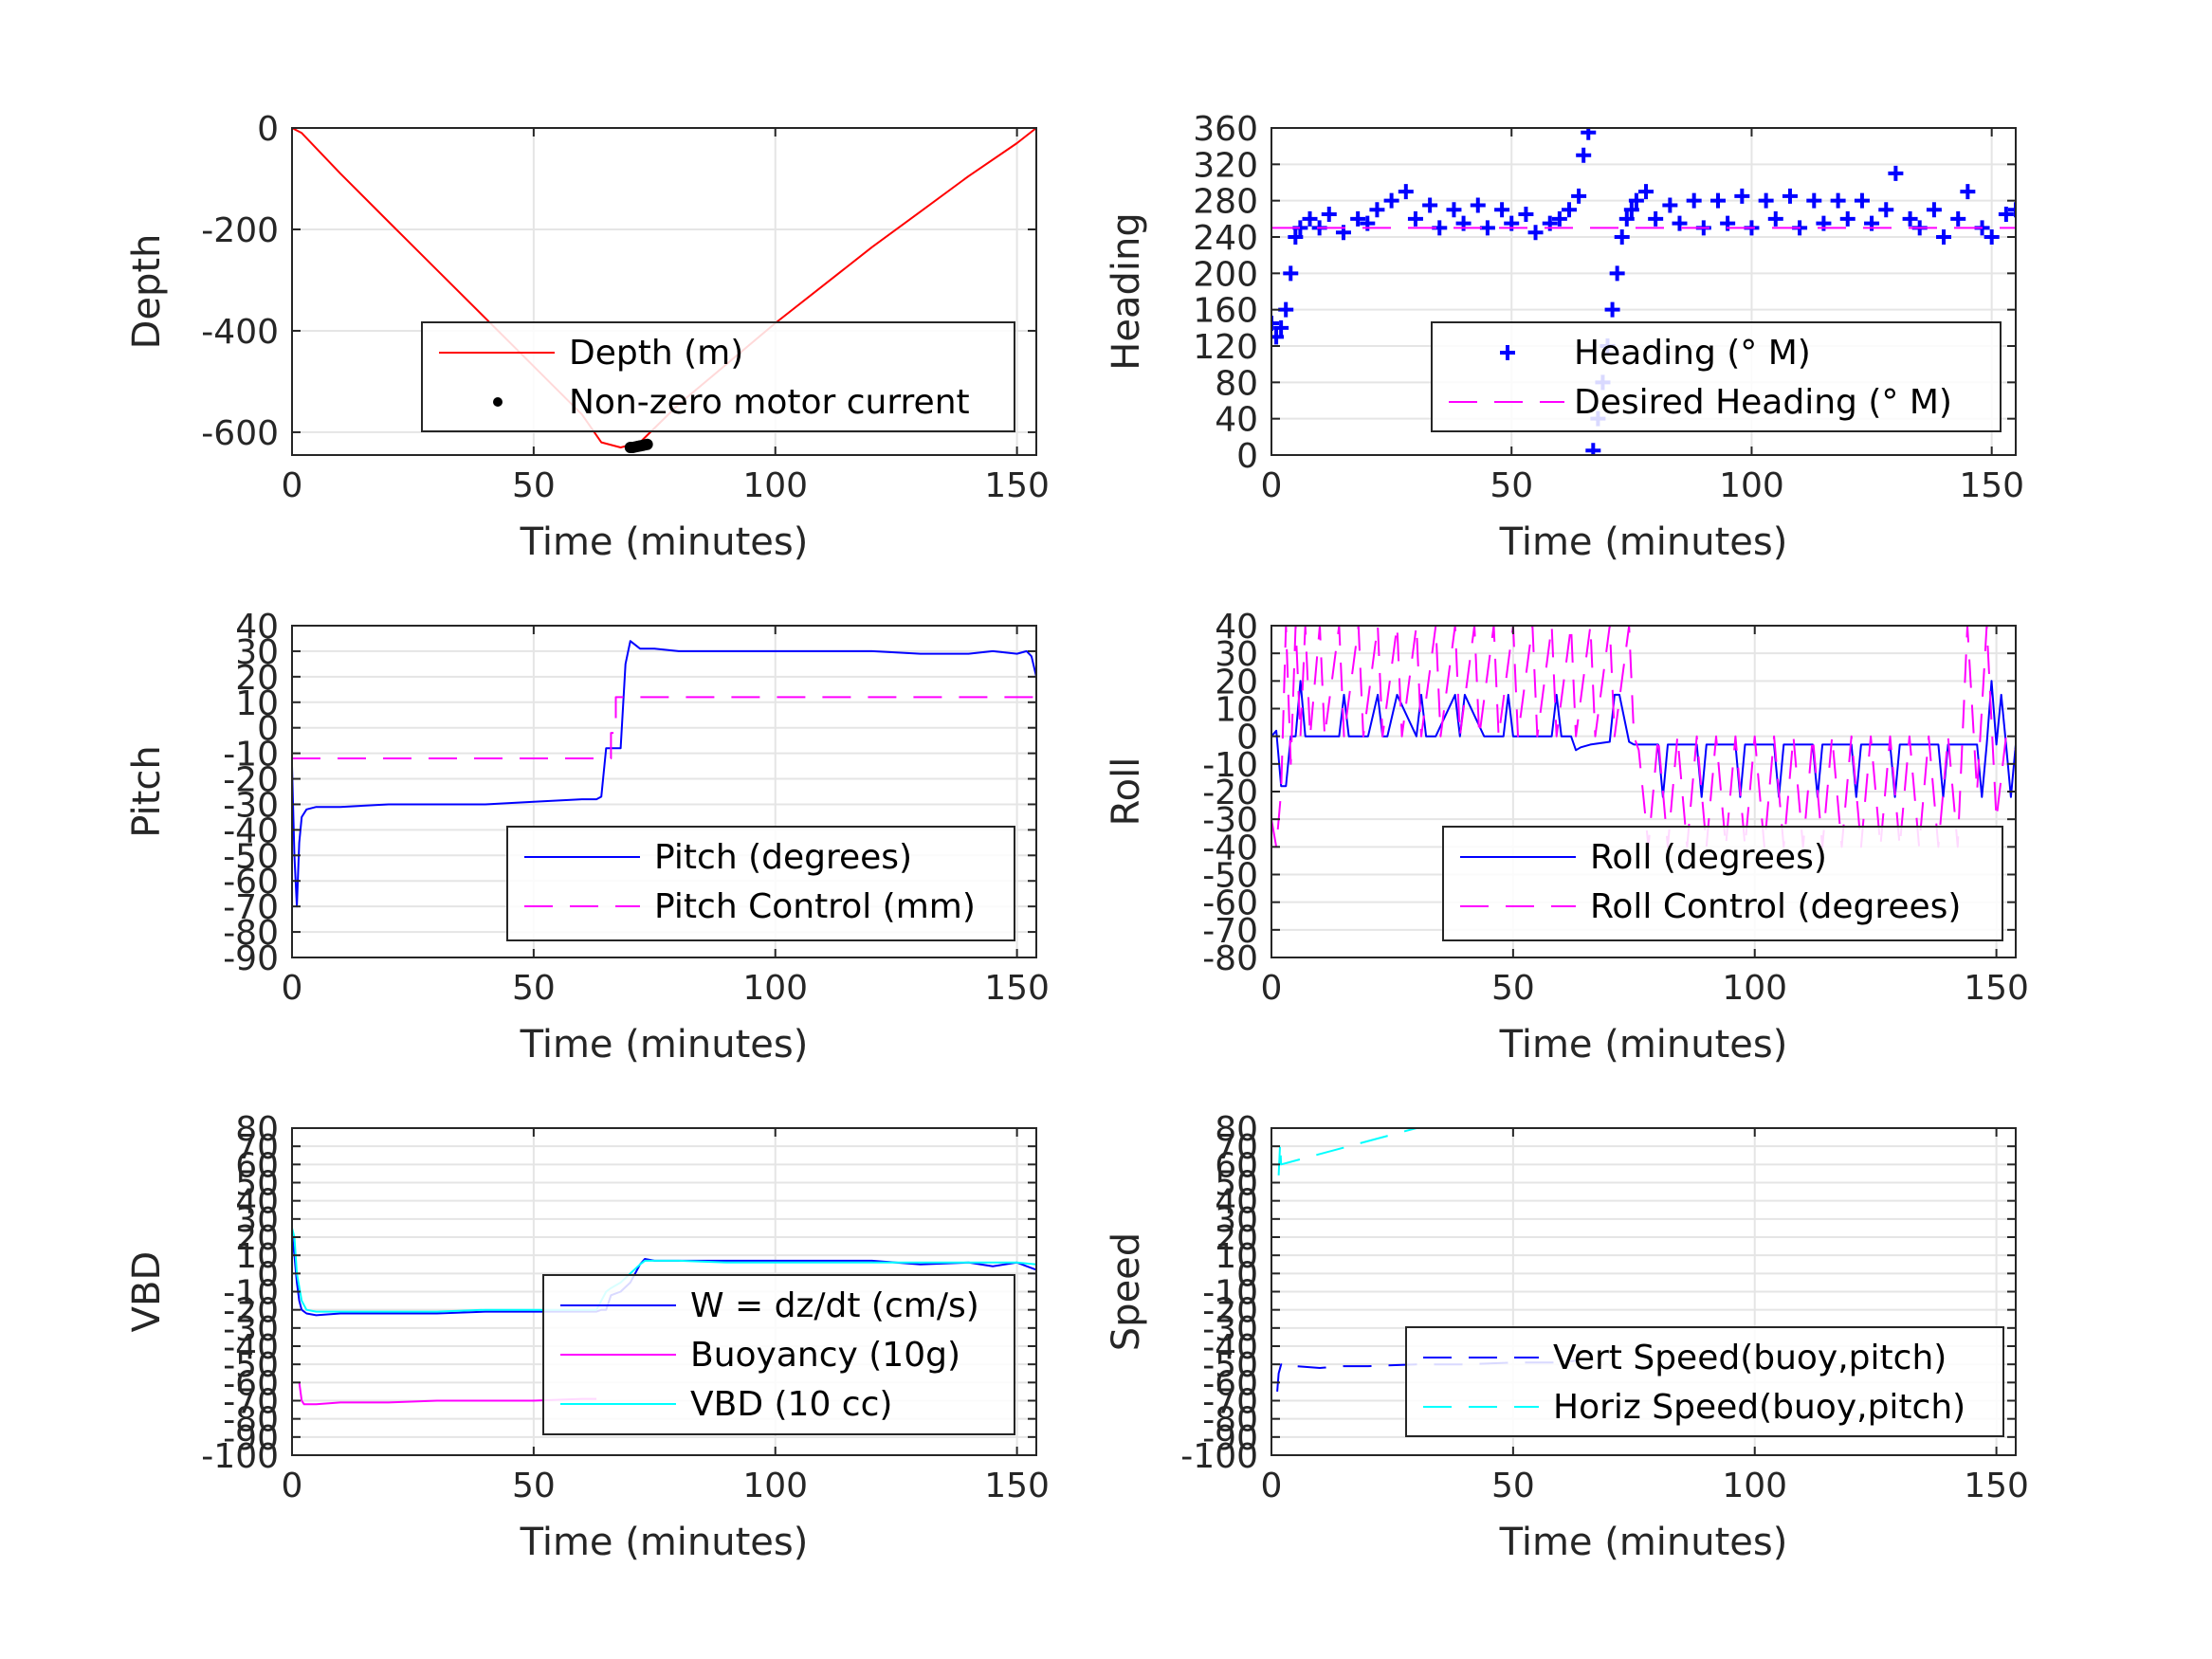 The height and width of the screenshot is (1659, 2212). I want to click on depth-xtick-label: 100, so click(775, 485).